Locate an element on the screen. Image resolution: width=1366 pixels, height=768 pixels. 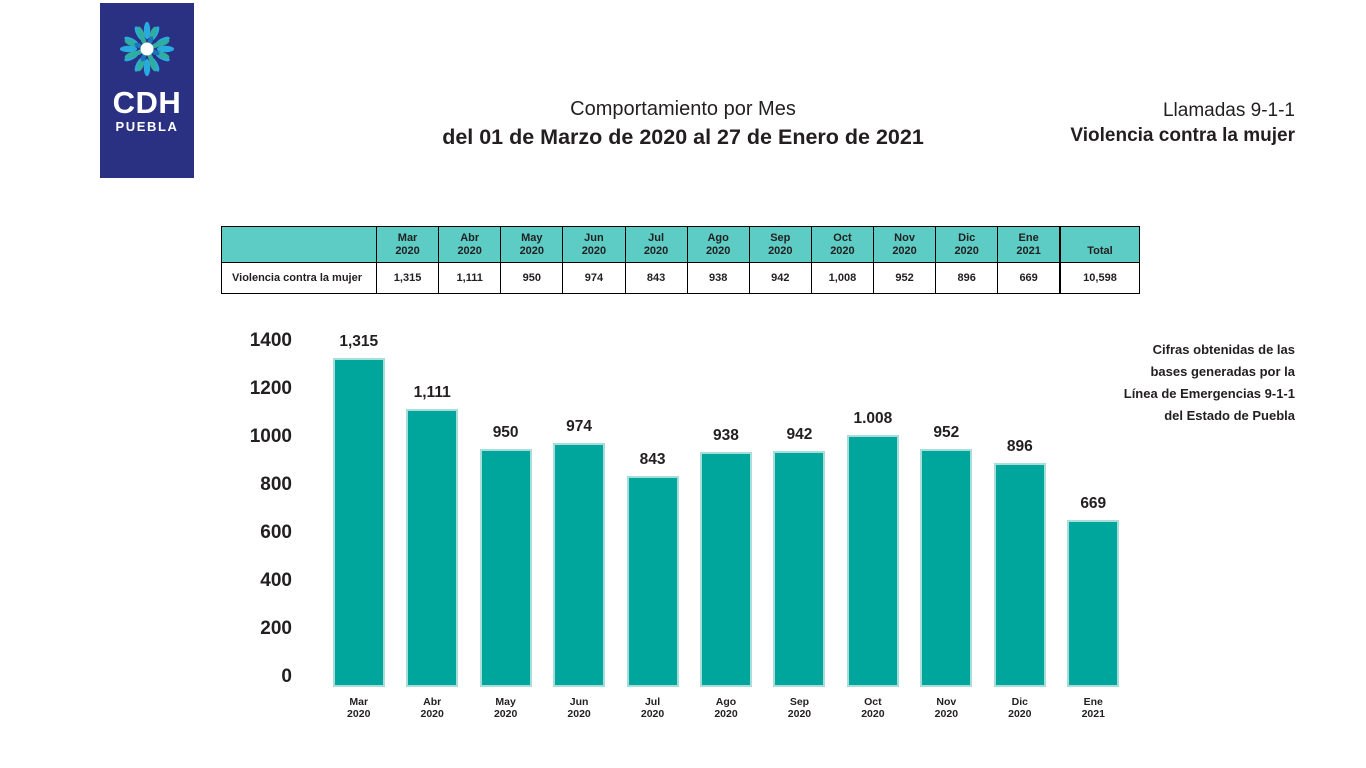
source-note-line: bases generadas por la is located at coordinates (1222, 371).